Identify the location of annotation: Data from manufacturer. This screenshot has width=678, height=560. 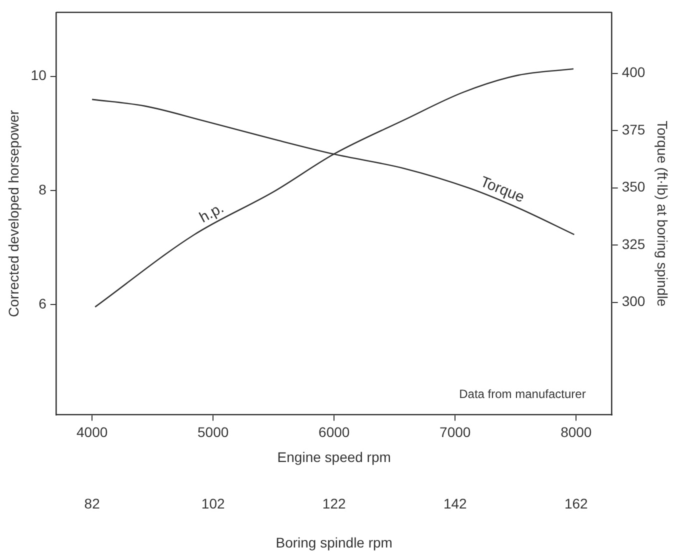
(522, 394).